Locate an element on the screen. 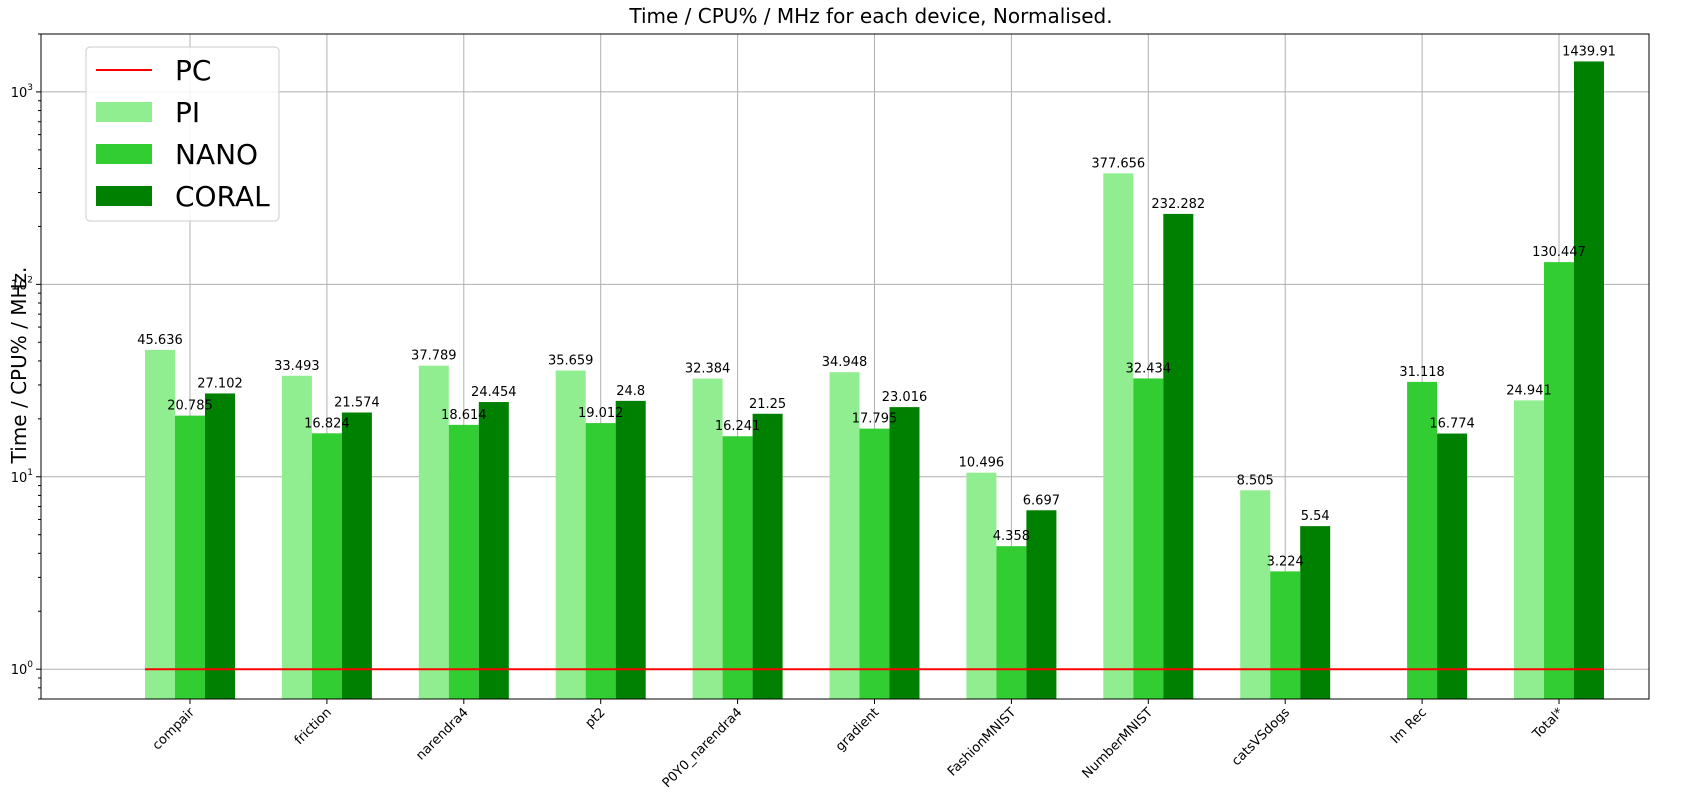 This screenshot has width=1684, height=803. data-label-nano: 4.358 is located at coordinates (1011, 536).